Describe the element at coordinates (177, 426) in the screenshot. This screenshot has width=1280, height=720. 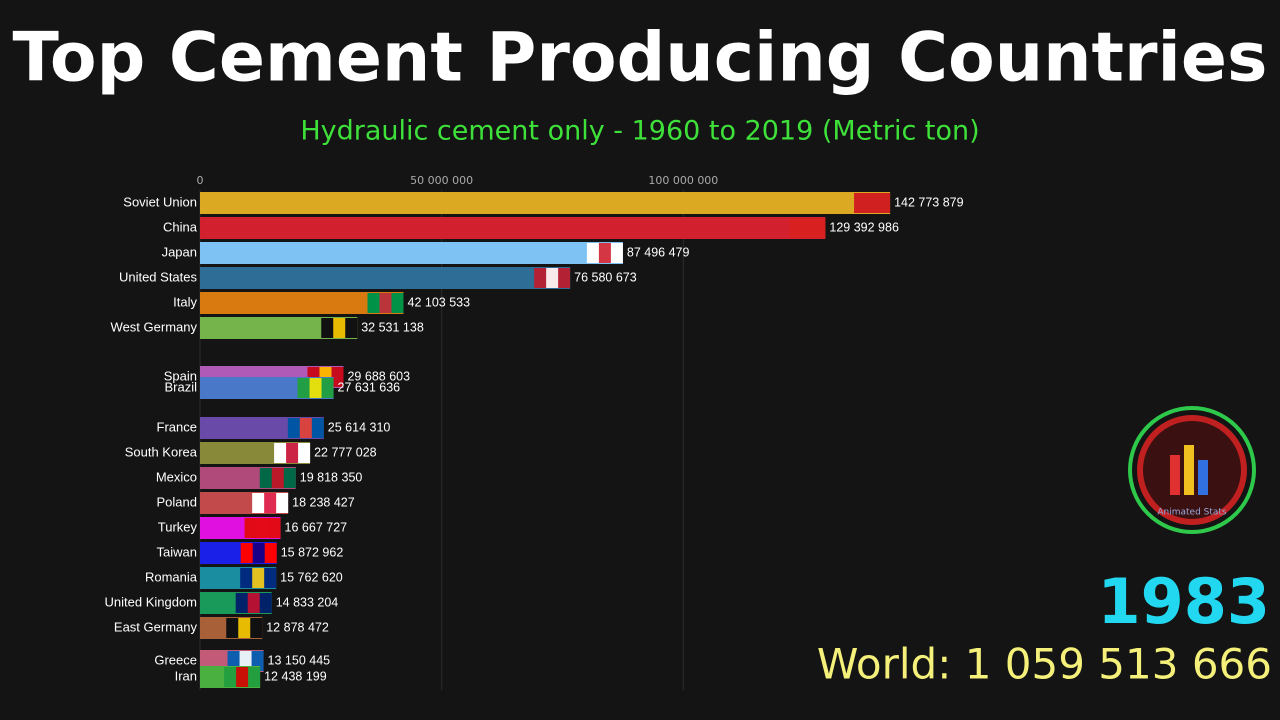
I see `y-tick-label: France` at that location.